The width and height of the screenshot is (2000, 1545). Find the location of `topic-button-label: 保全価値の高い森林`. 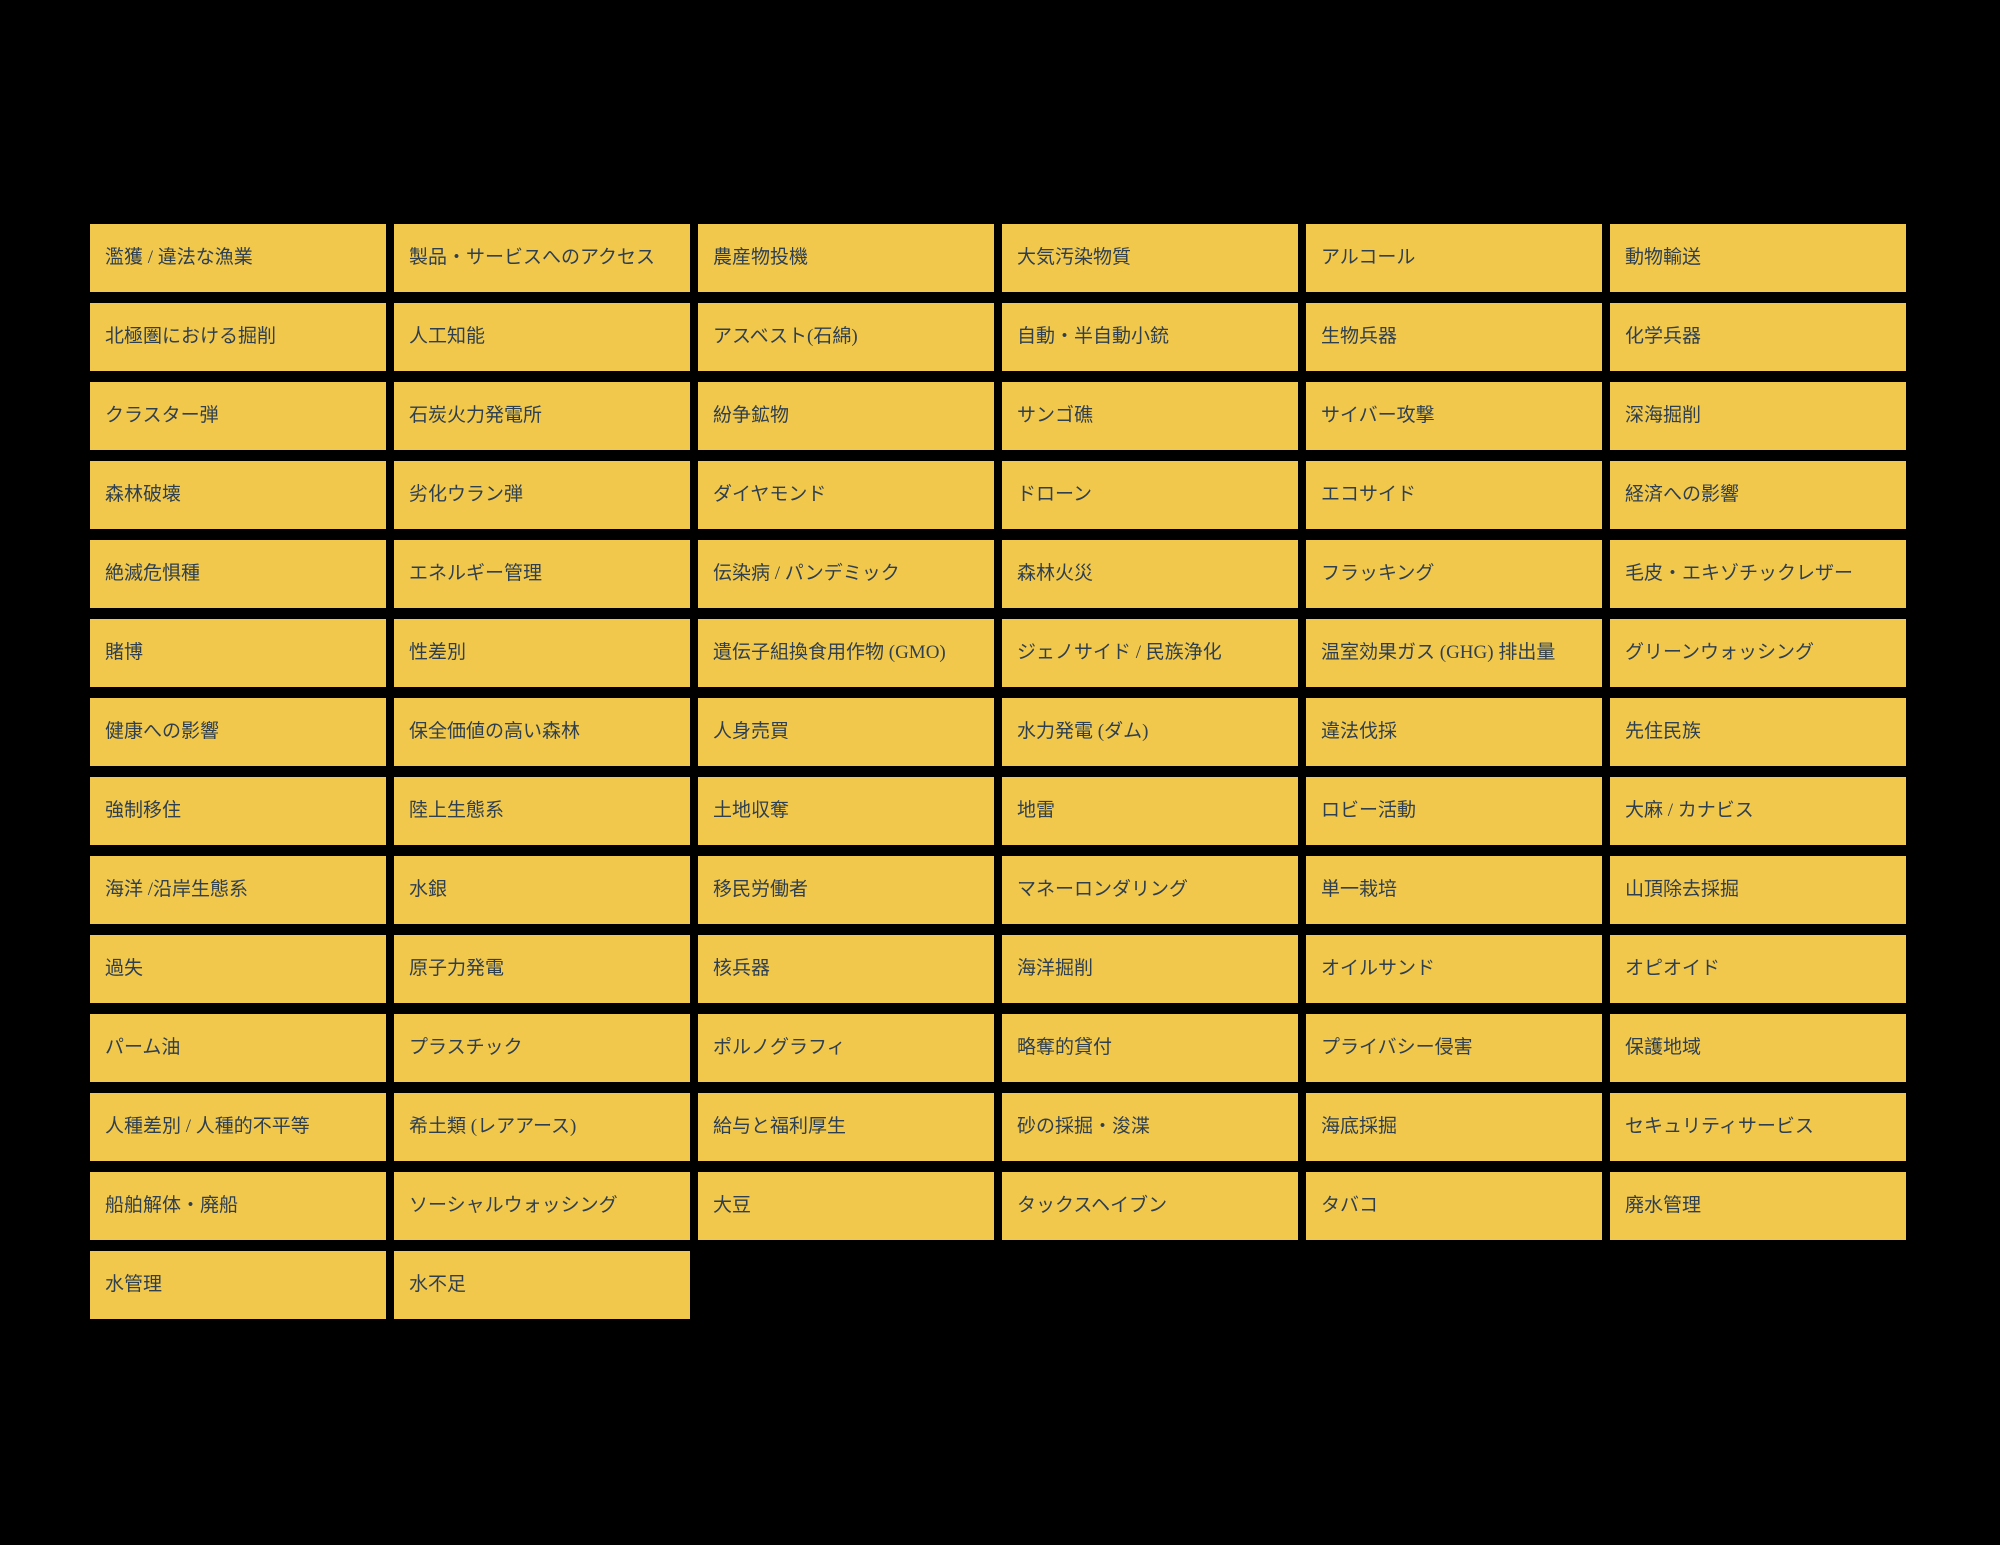

topic-button-label: 保全価値の高い森林 is located at coordinates (495, 731).